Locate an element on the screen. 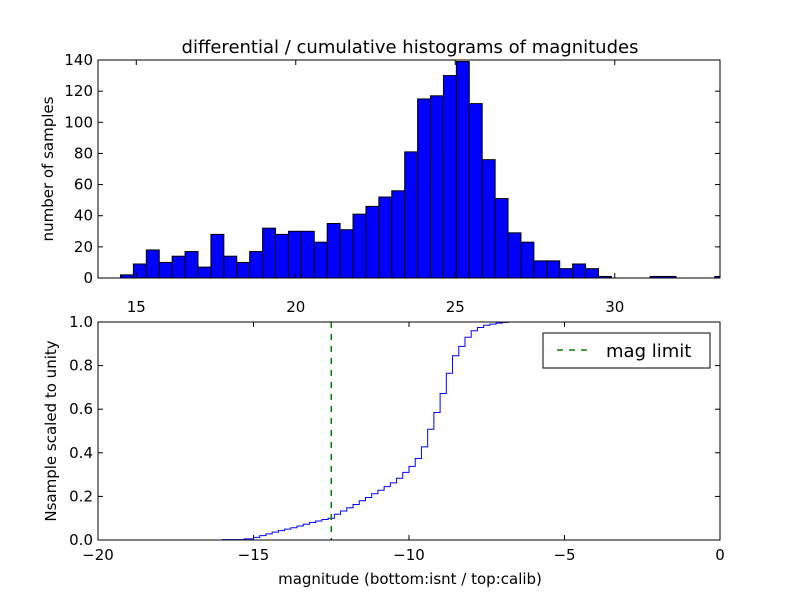 This screenshot has height=600, width=800. y-tick-label: 140 is located at coordinates (78, 60).